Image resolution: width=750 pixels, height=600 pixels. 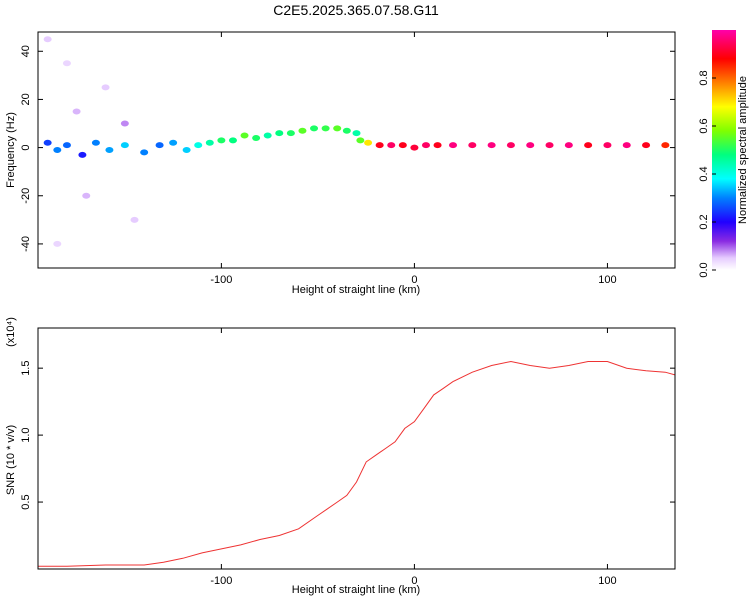 What do you see at coordinates (26, 51) in the screenshot?
I see `y-tick-label: 40` at bounding box center [26, 51].